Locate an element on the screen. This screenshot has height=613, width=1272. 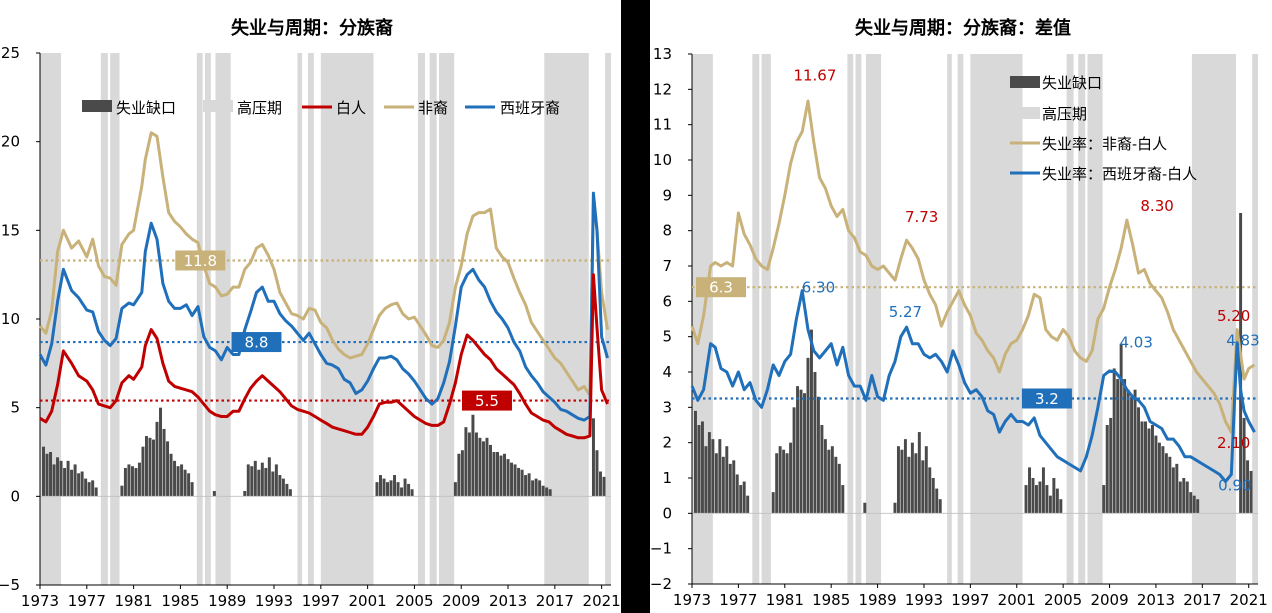
x-tick-label: 1993 is located at coordinates (924, 600).